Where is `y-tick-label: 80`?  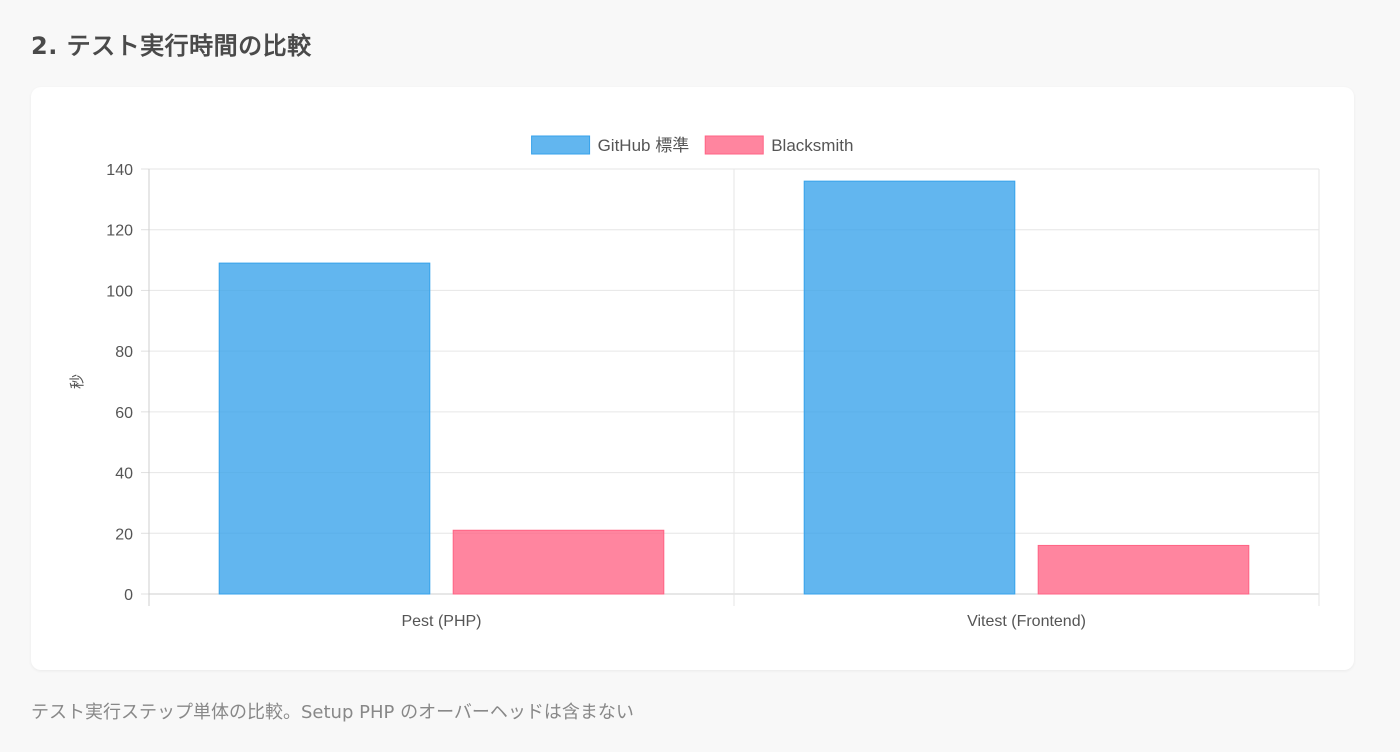 y-tick-label: 80 is located at coordinates (124, 352).